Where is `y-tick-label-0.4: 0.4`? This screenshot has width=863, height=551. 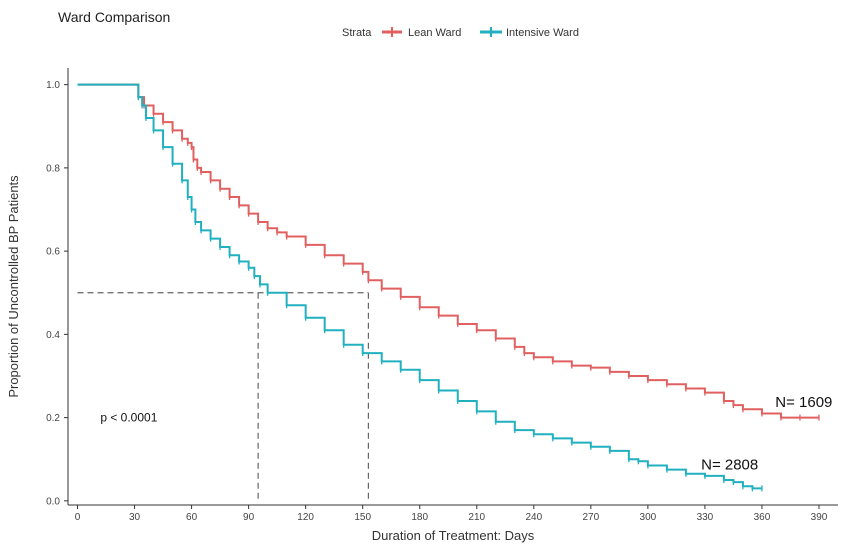 y-tick-label-0.4: 0.4 is located at coordinates (53, 335).